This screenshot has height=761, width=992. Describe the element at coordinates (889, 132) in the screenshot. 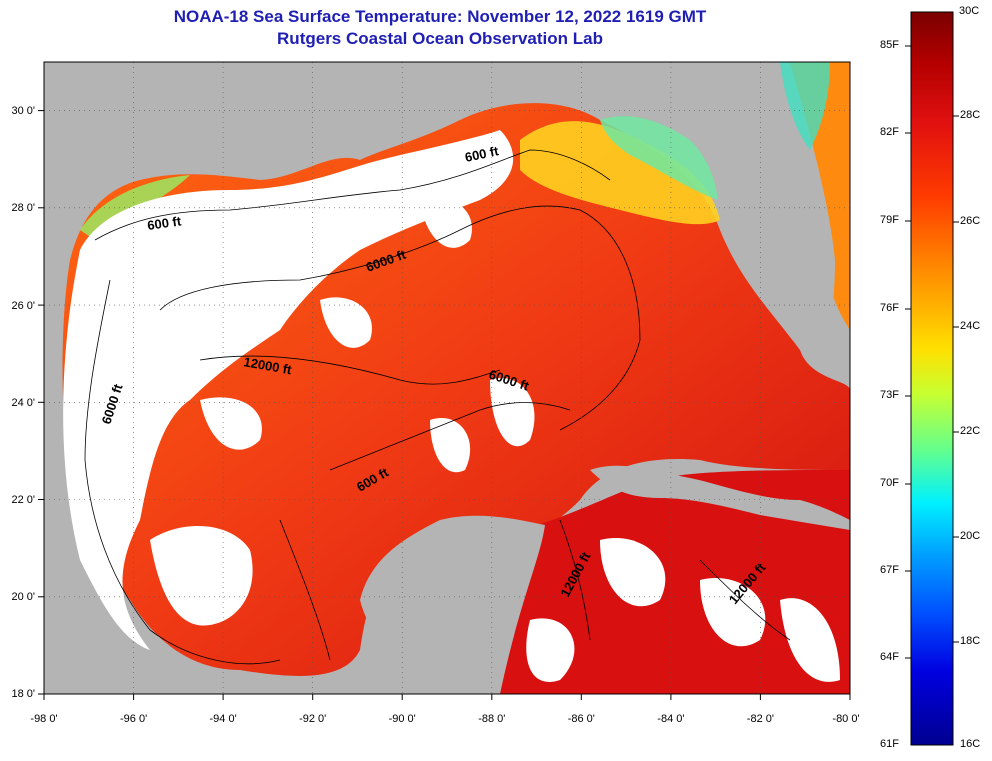

I see `colorbar-fahrenheit-label: 82F` at that location.